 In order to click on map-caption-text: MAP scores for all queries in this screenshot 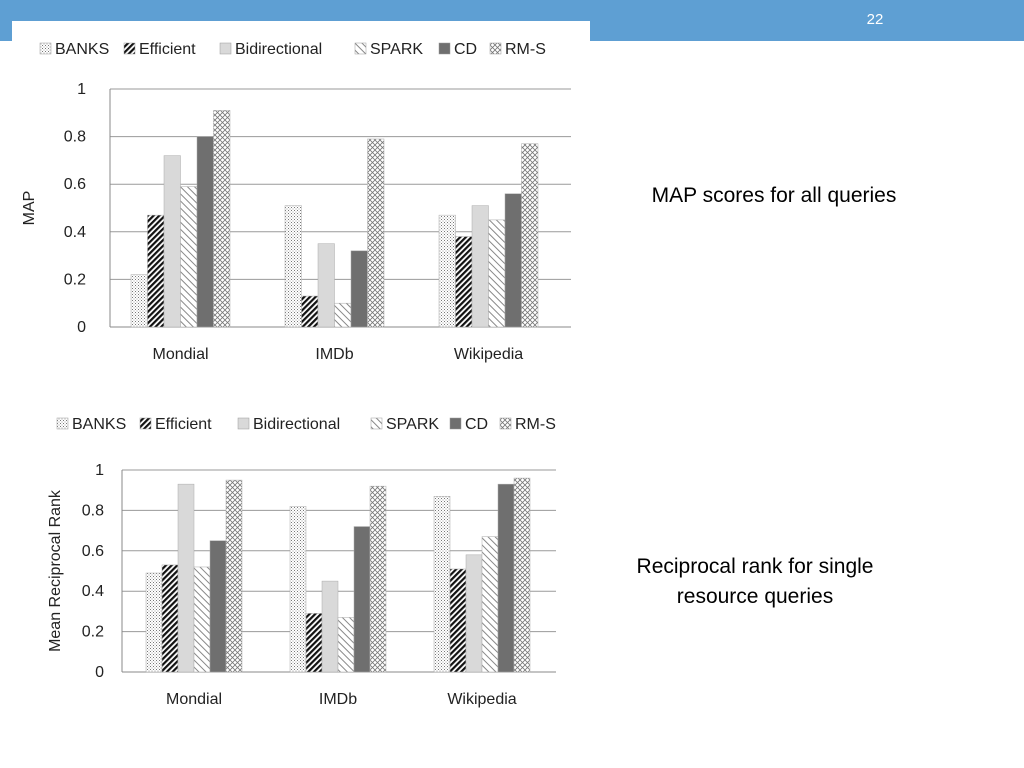, I will do `click(774, 195)`.